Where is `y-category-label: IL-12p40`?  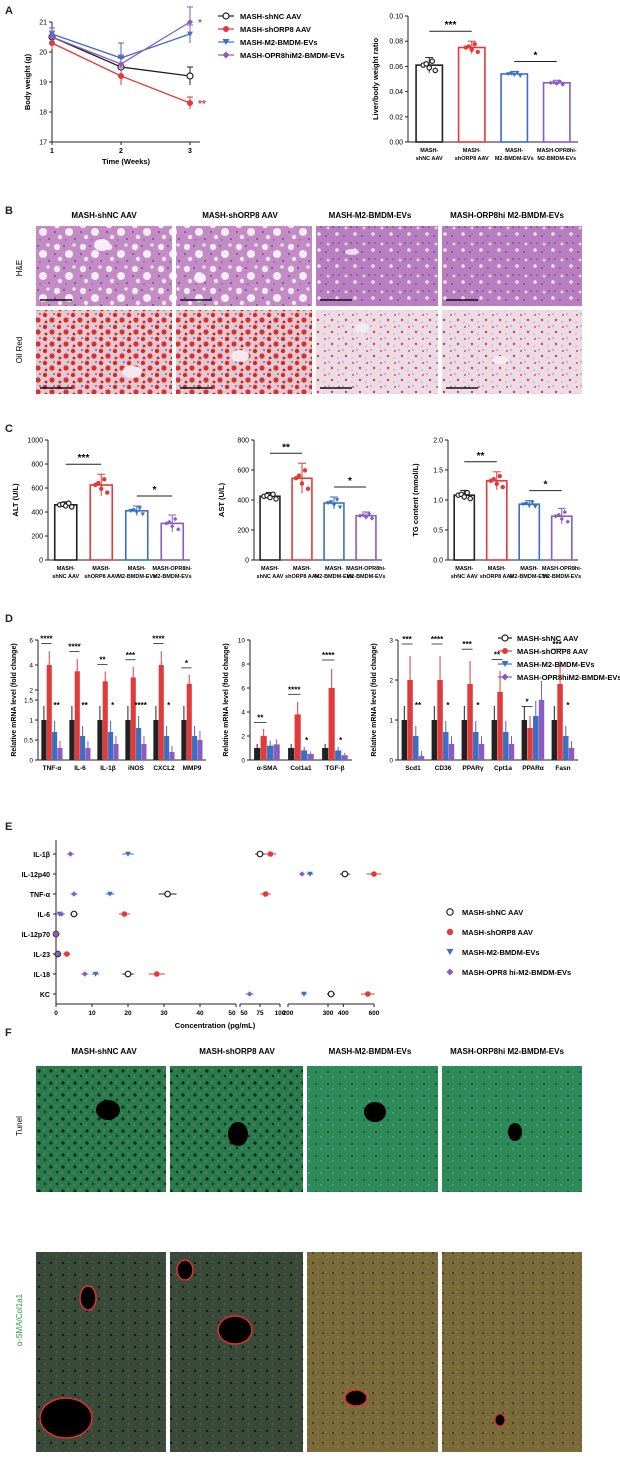
y-category-label: IL-12p40 is located at coordinates (36, 875).